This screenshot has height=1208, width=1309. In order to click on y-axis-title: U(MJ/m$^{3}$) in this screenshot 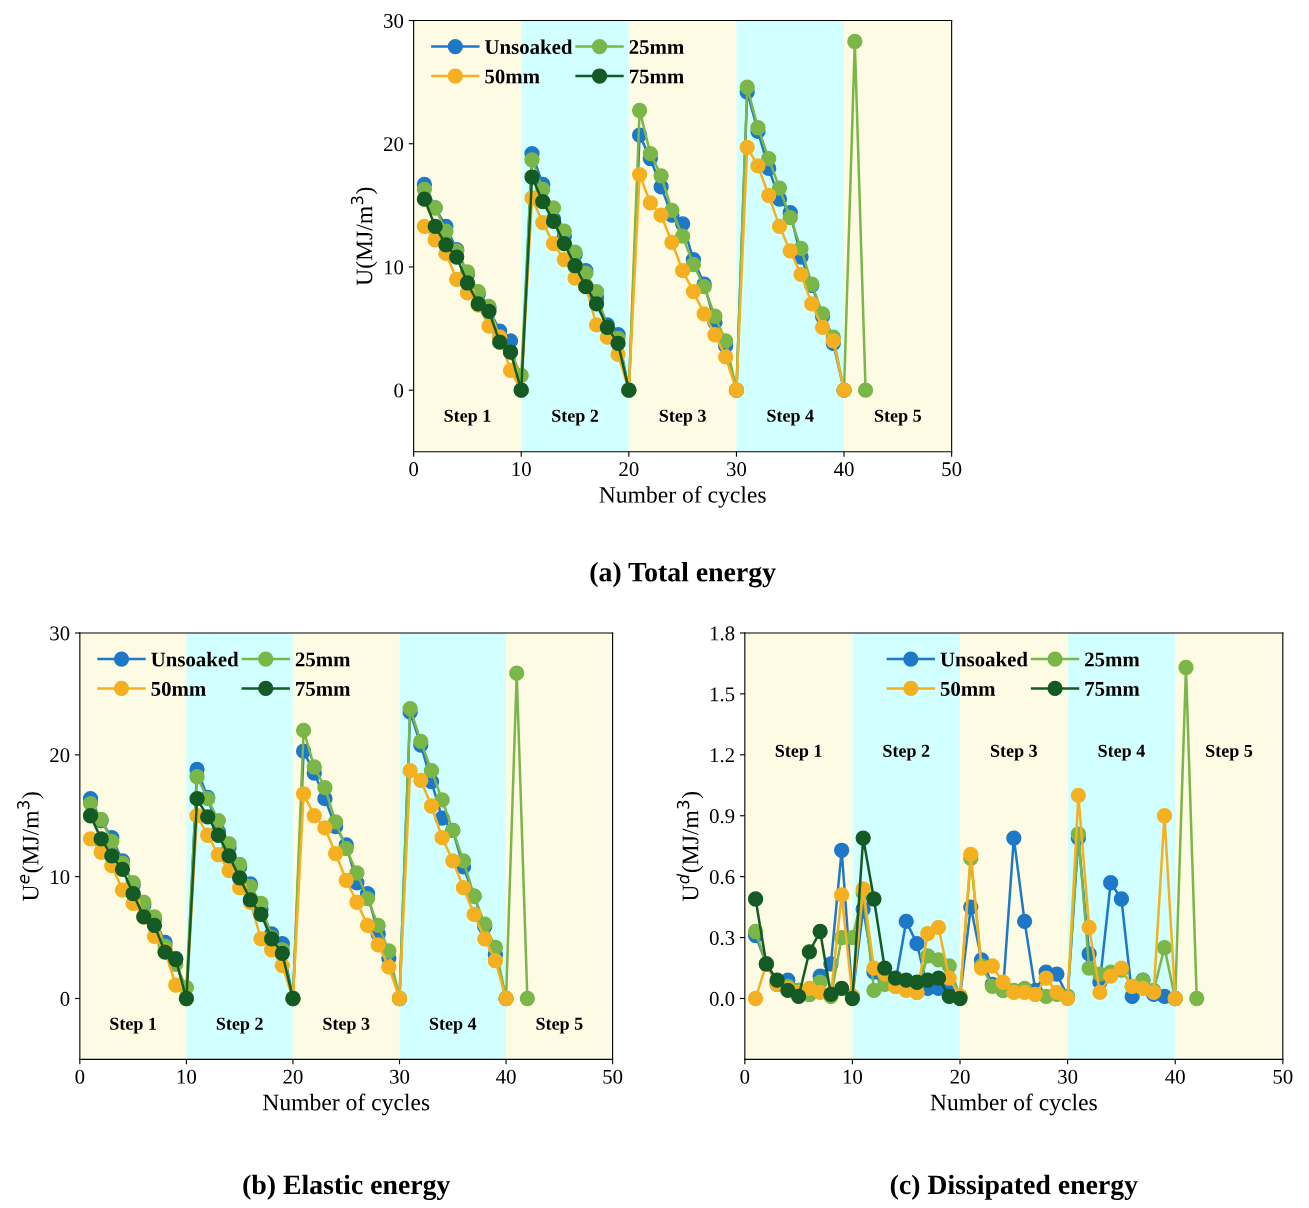, I will do `click(364, 236)`.